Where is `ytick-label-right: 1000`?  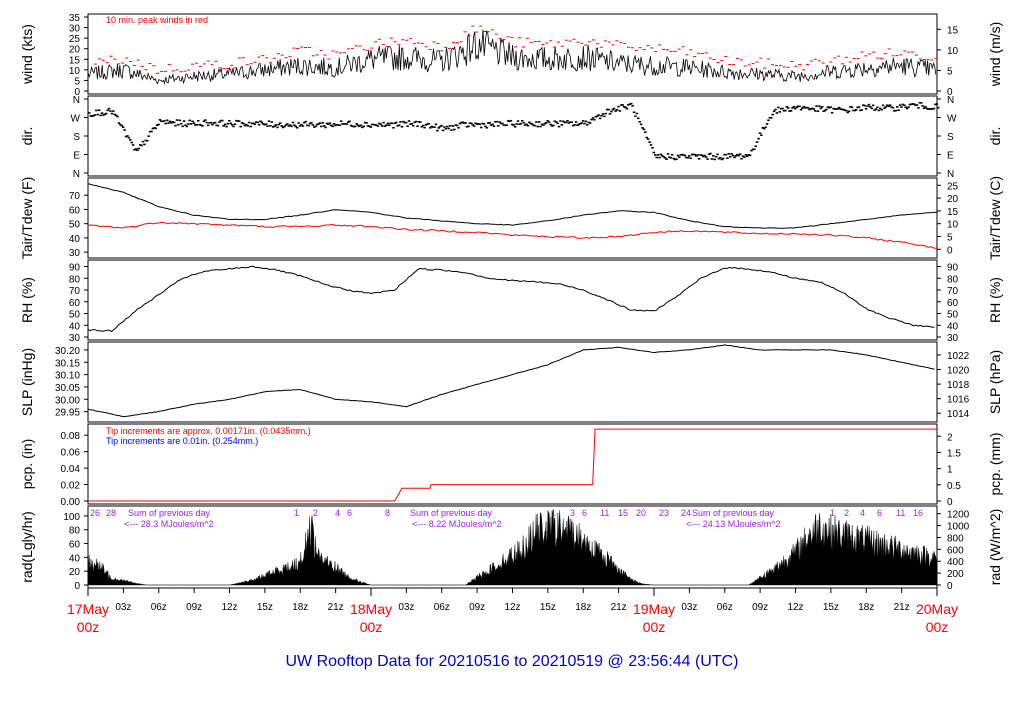 ytick-label-right: 1000 is located at coordinates (958, 527).